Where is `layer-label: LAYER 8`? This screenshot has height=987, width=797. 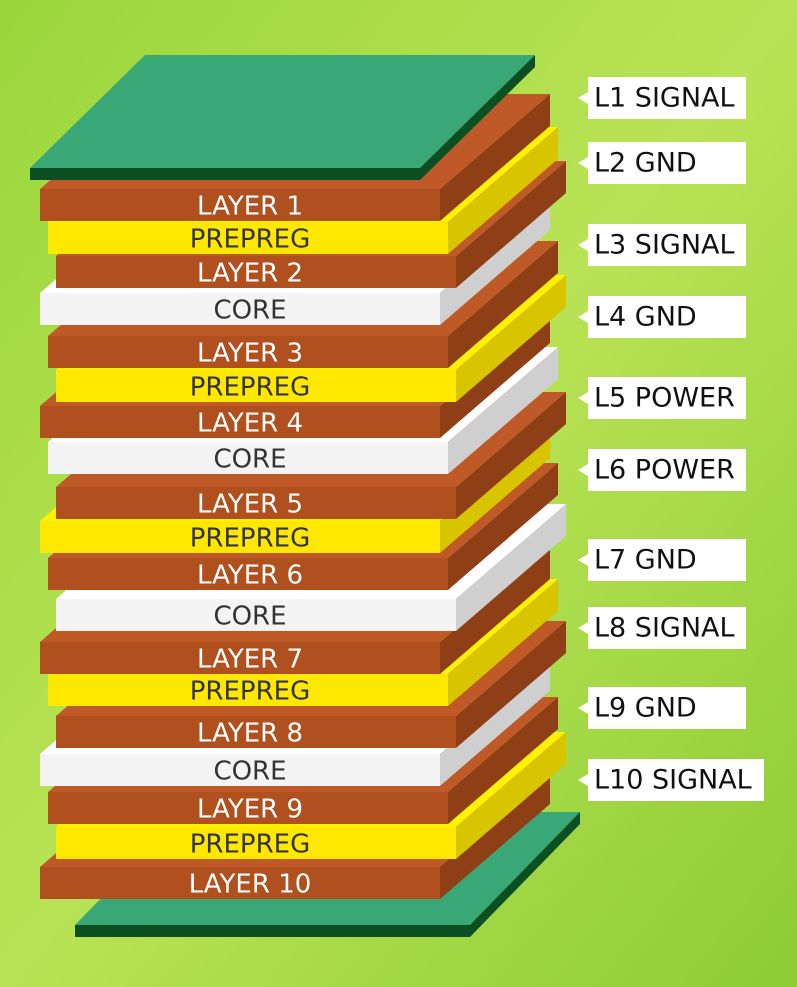
layer-label: LAYER 8 is located at coordinates (250, 734).